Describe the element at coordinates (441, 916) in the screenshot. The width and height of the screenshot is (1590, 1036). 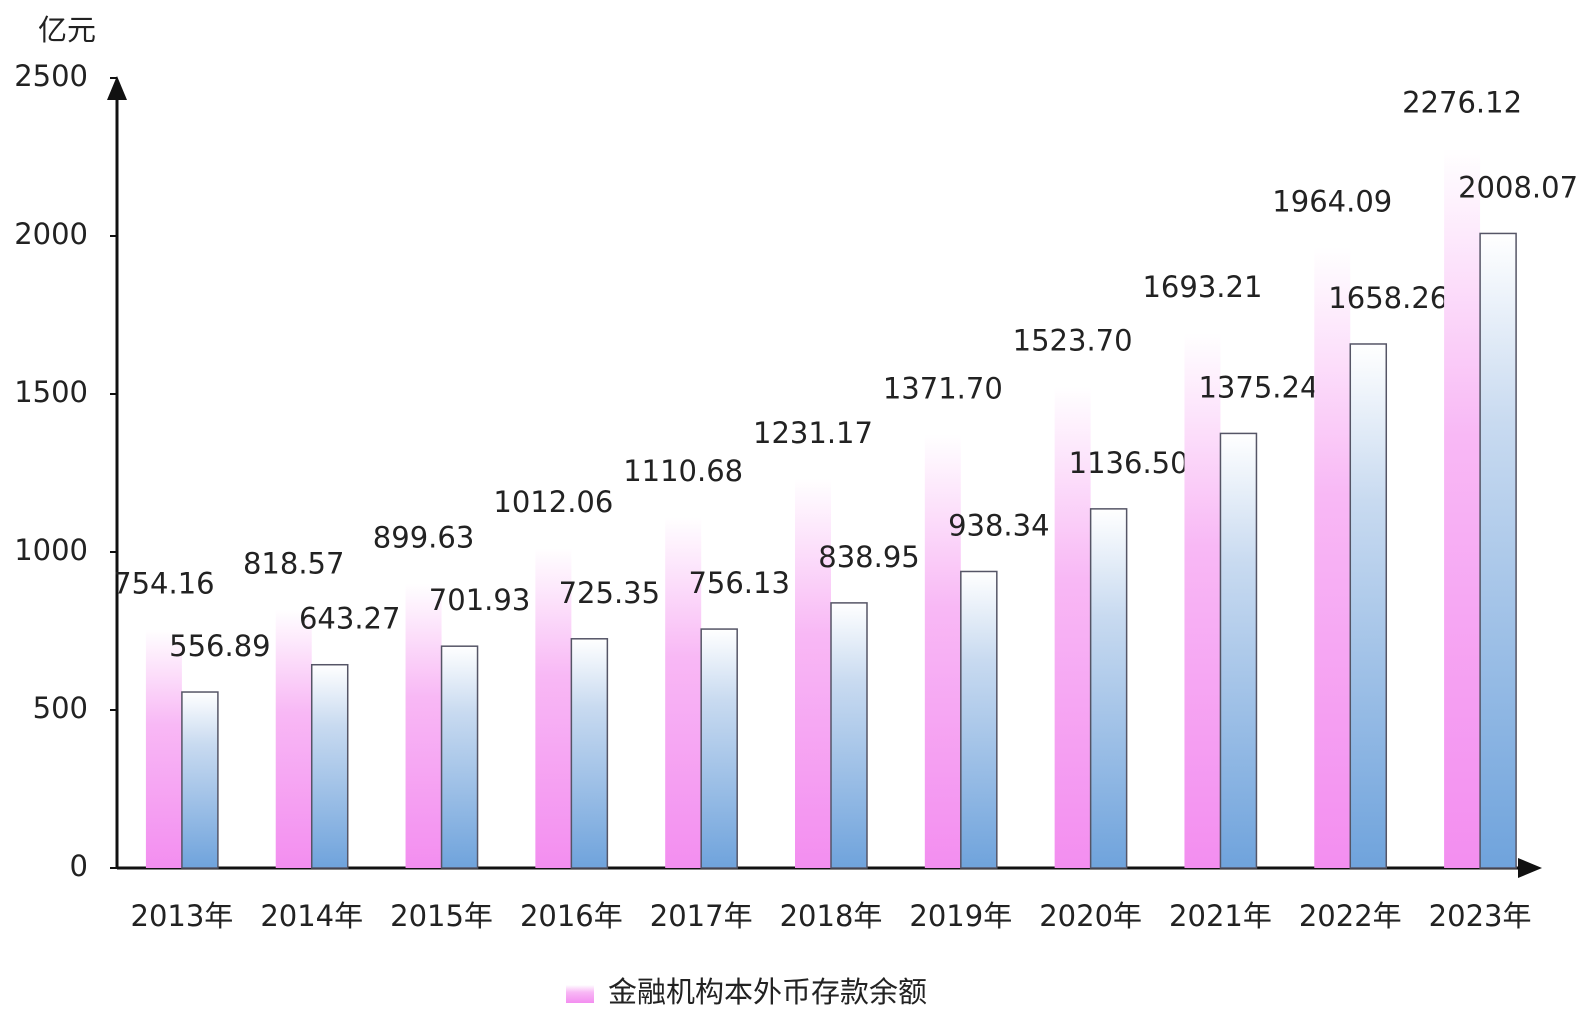
I see `x-tick-label: 2015年` at that location.